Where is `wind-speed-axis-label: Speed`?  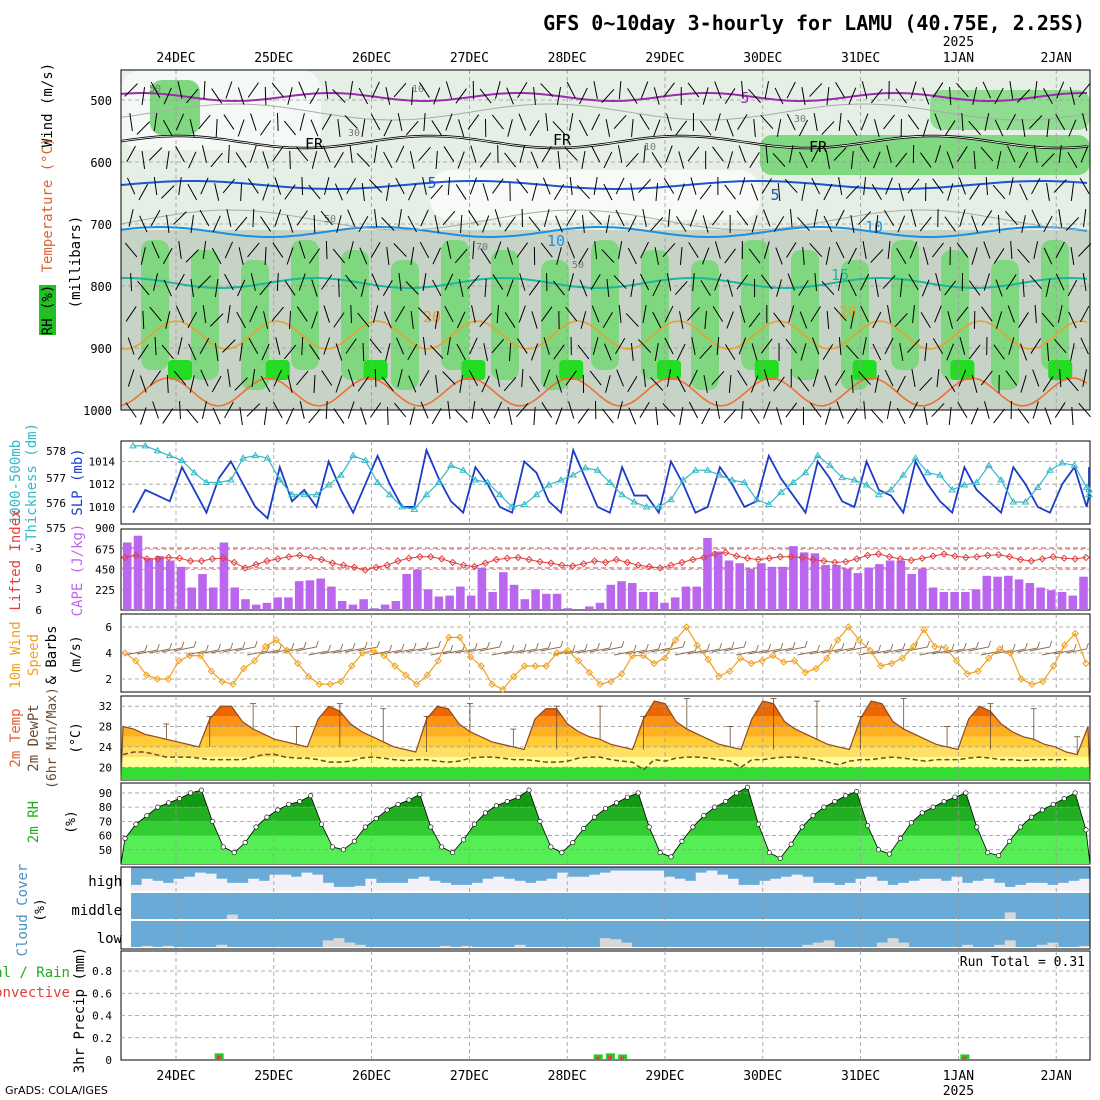
wind-speed-axis-label: Speed is located at coordinates (34, 655).